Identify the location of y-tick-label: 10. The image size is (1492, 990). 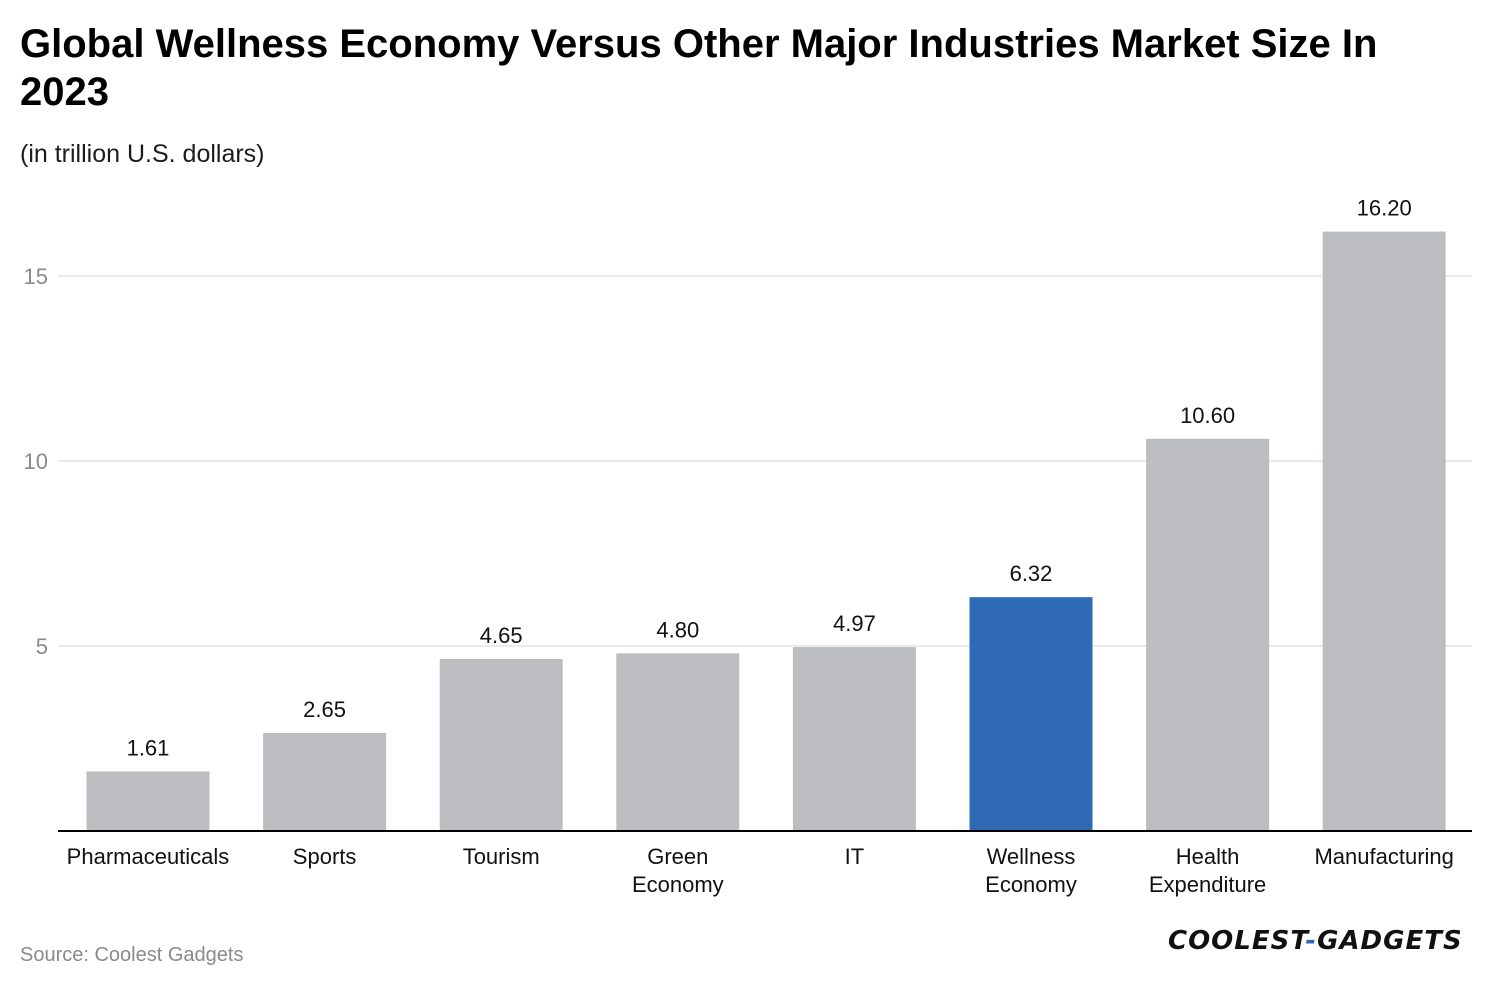
(36, 461).